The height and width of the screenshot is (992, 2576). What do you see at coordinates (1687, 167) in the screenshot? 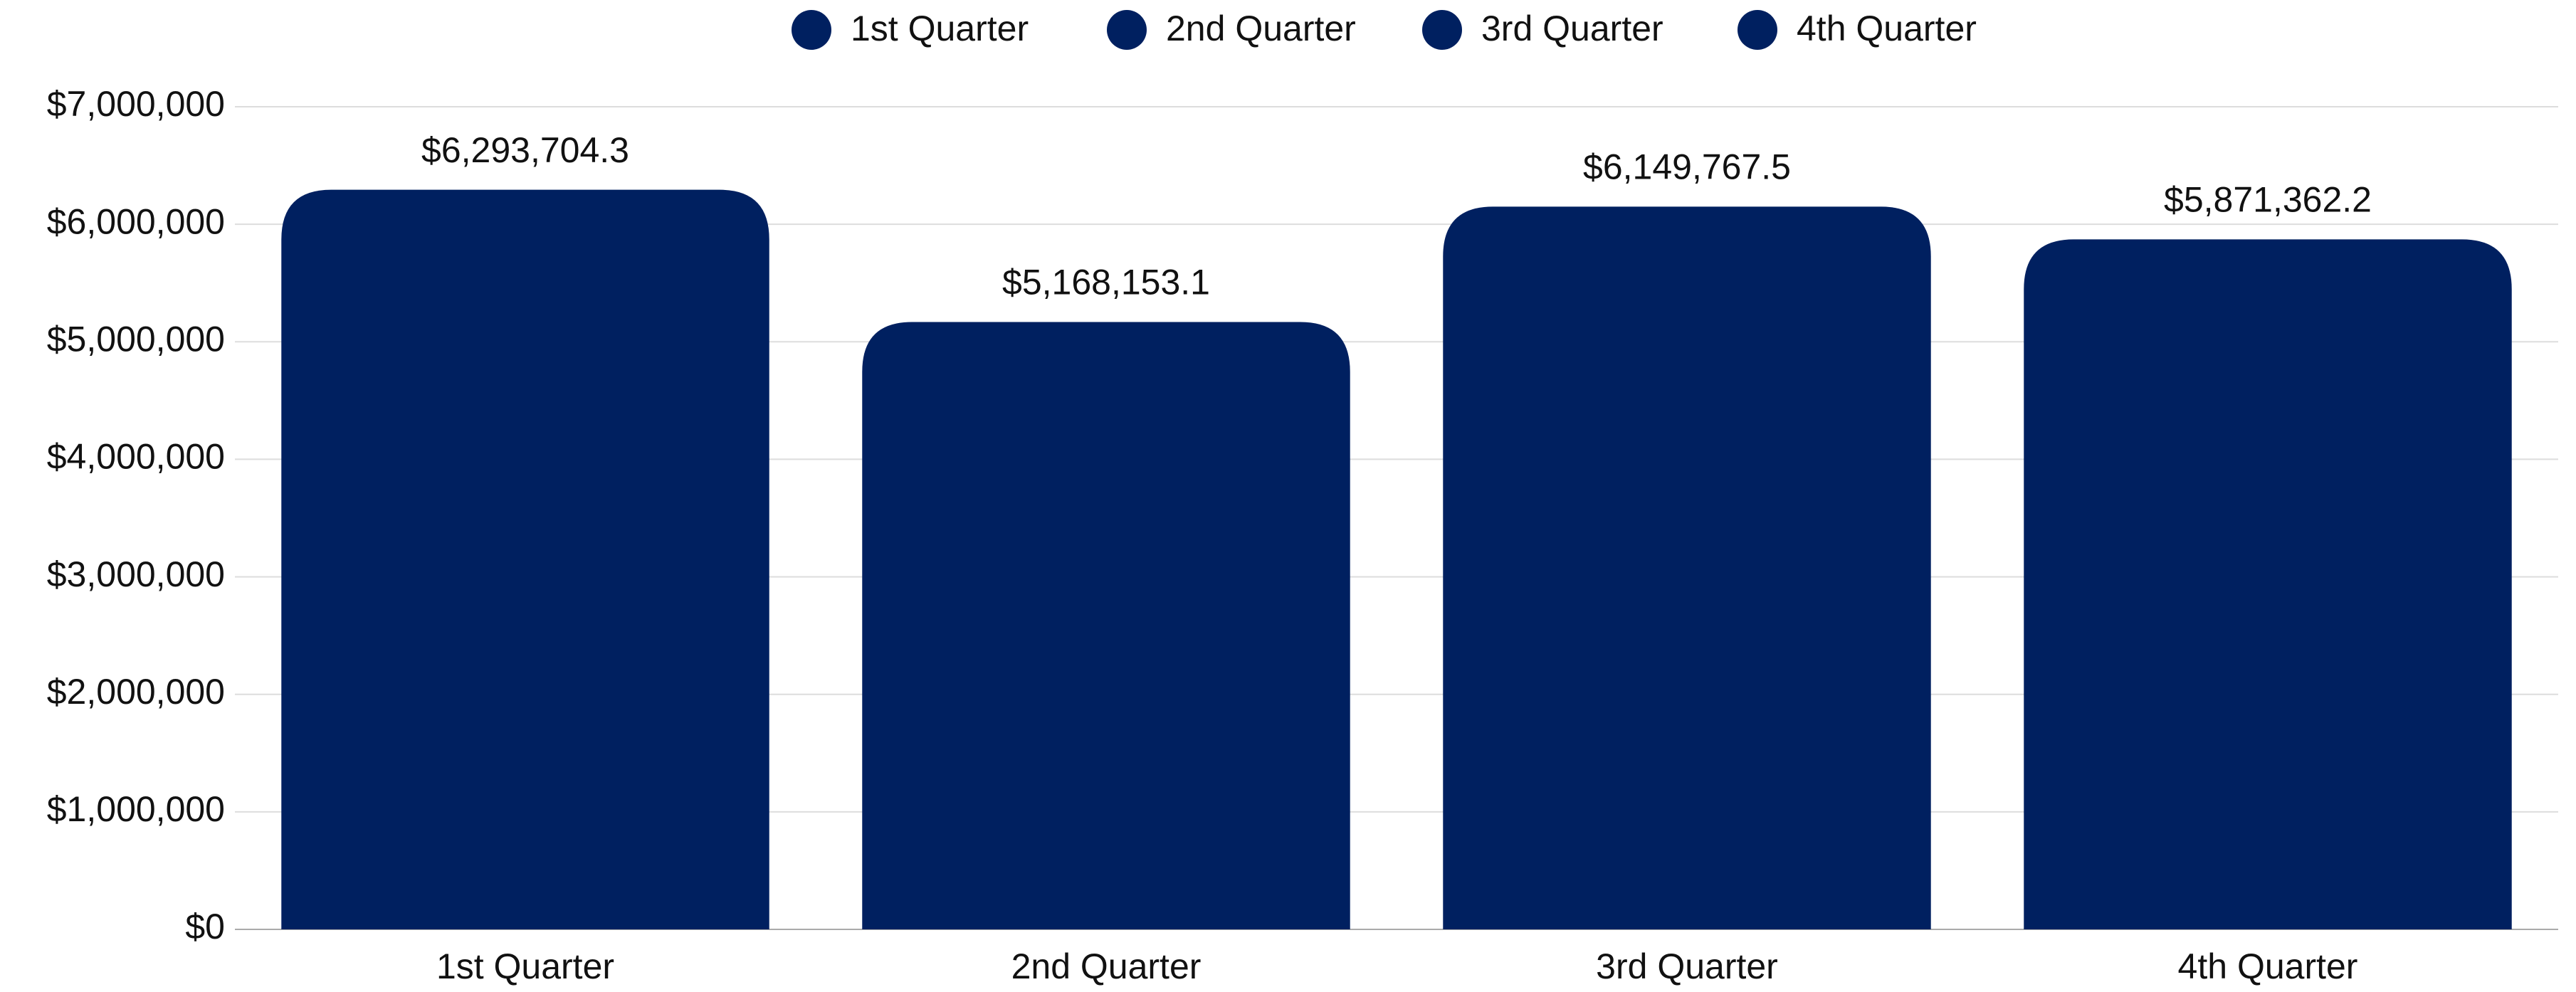
I see `value-label: $6,149,767.5` at bounding box center [1687, 167].